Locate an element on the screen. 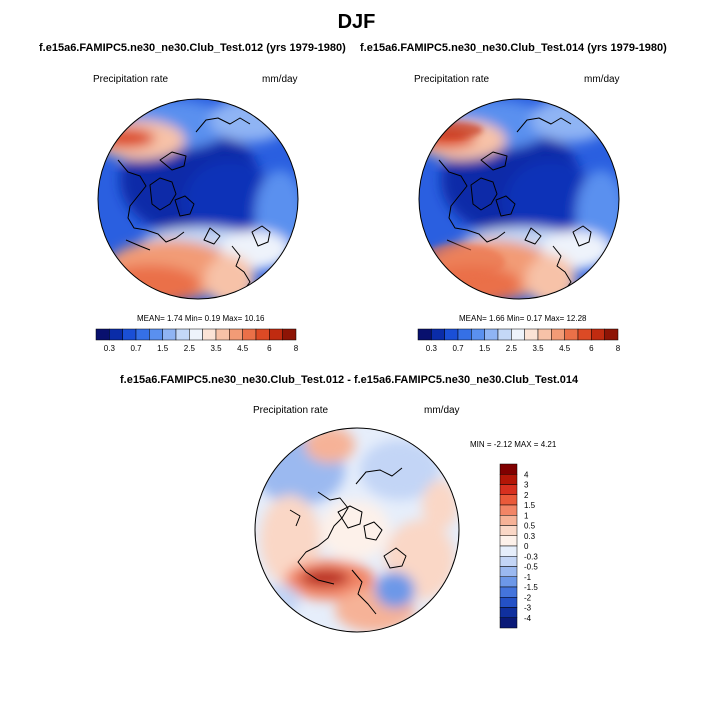 This screenshot has height=712, width=713. diff-map is located at coordinates (357, 530).